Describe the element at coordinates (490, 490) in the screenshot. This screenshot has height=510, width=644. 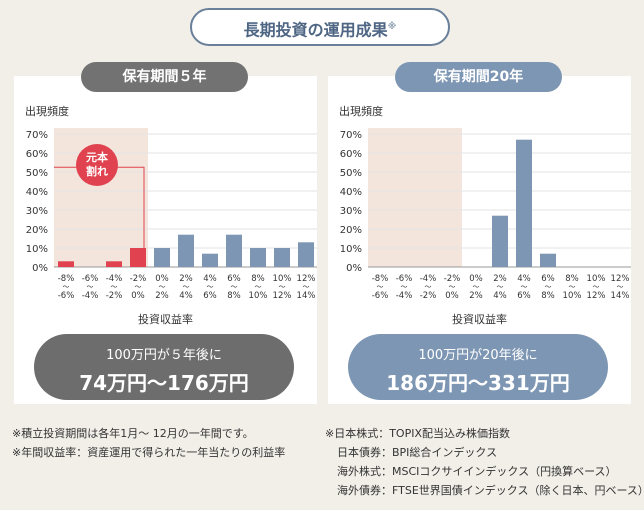
I see `note-line: 海外債券：FTSE世界国債インデックス（除く日本、円ベース）` at that location.